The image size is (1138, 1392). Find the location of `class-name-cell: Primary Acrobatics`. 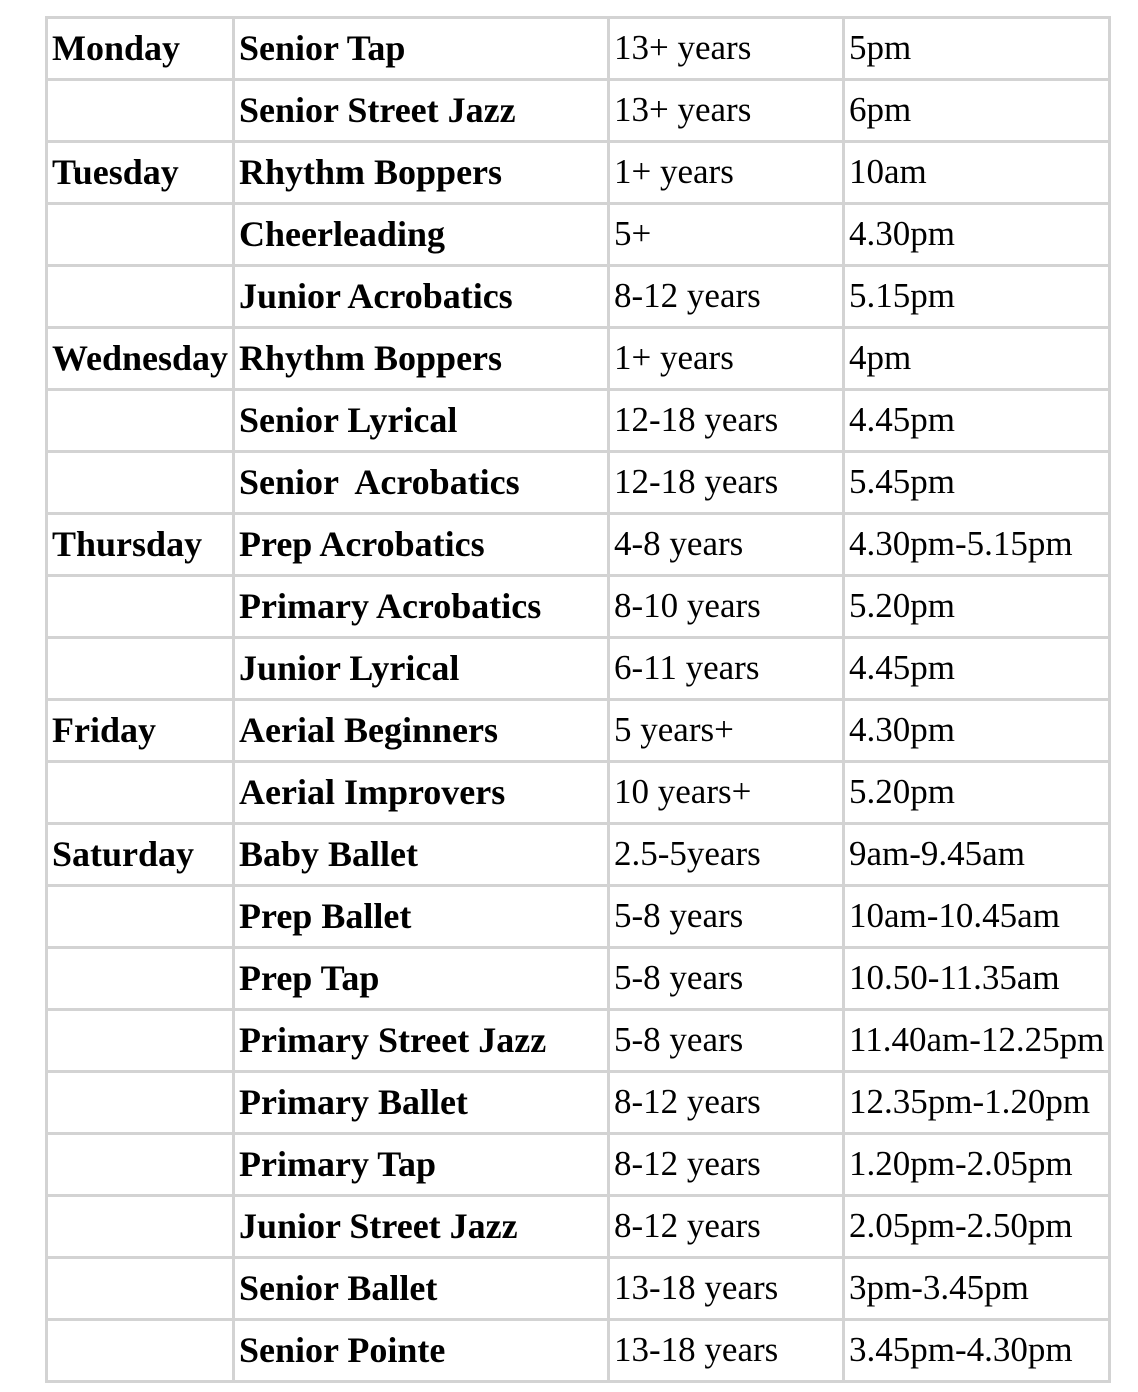

class-name-cell: Primary Acrobatics is located at coordinates (421, 606).